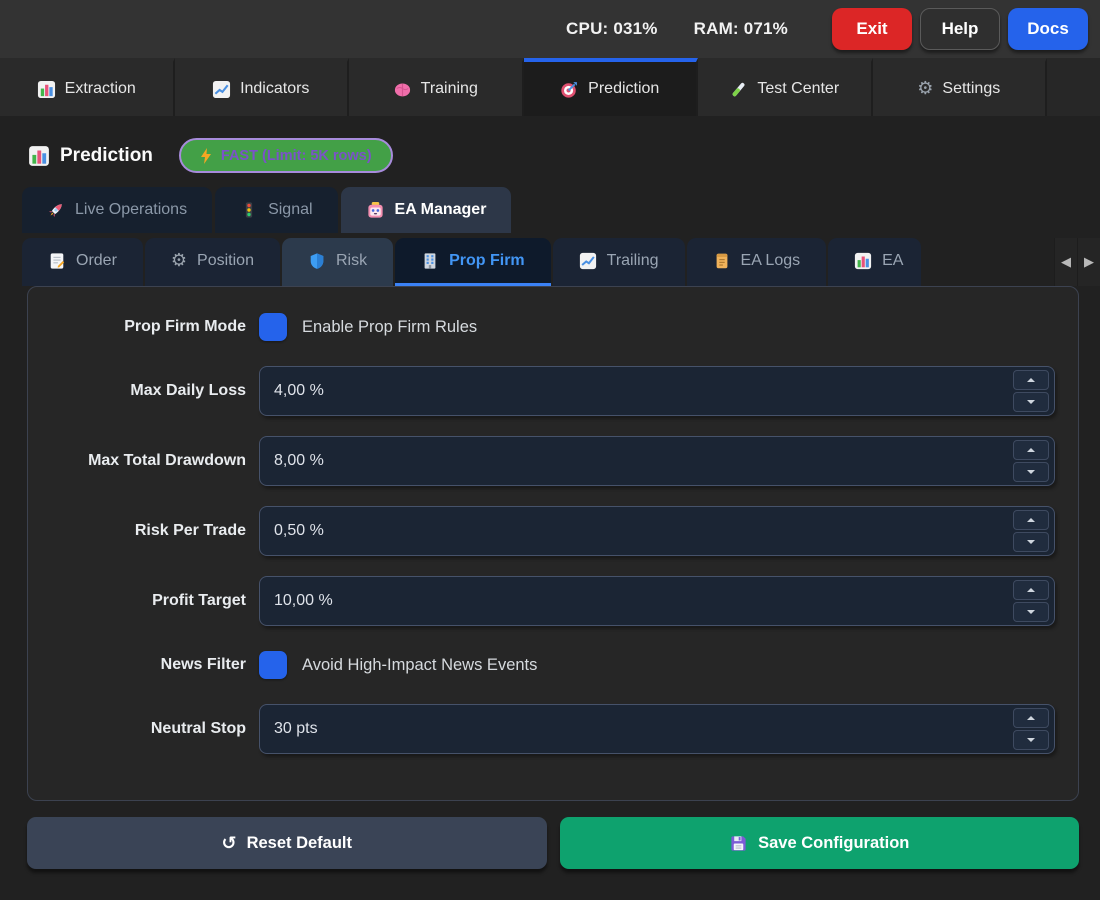  What do you see at coordinates (875, 262) in the screenshot?
I see `tab-ea-truncated: EA` at bounding box center [875, 262].